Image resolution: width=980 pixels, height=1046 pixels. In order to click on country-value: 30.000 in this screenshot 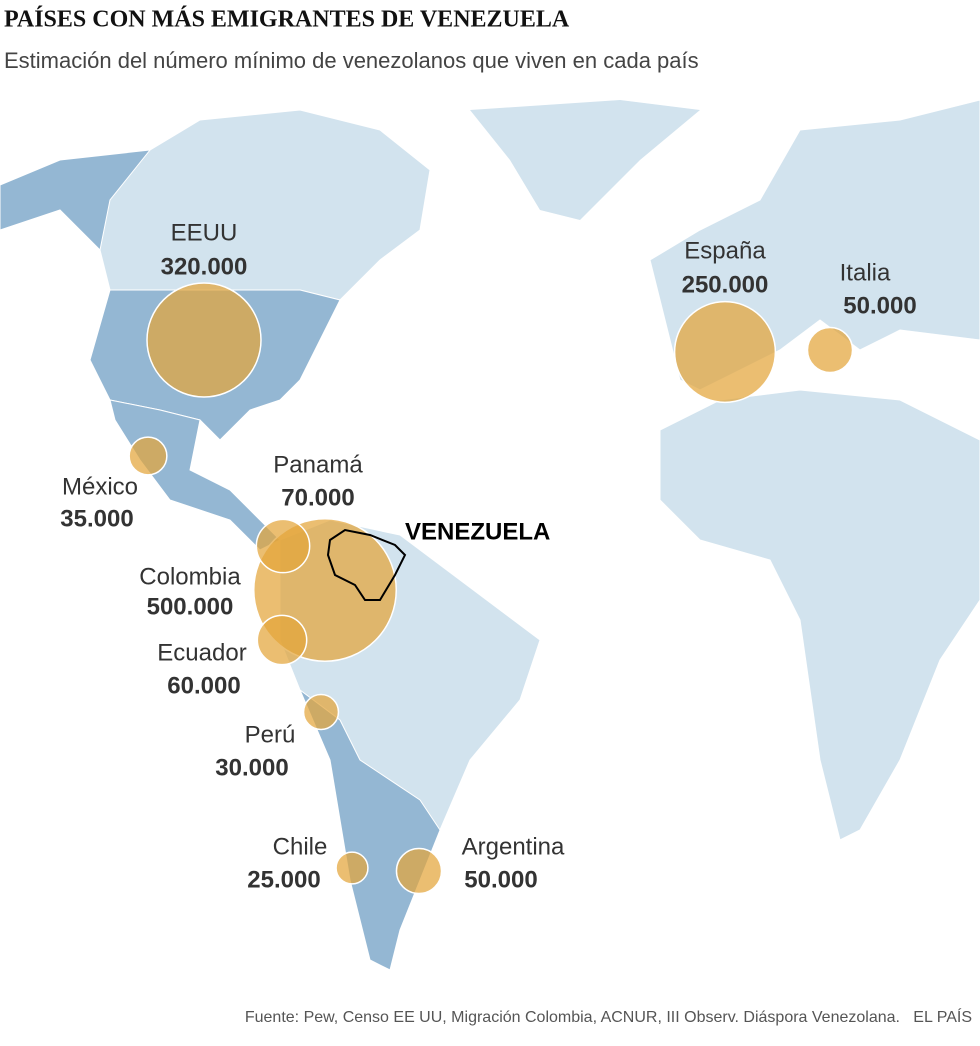, I will do `click(251, 767)`.